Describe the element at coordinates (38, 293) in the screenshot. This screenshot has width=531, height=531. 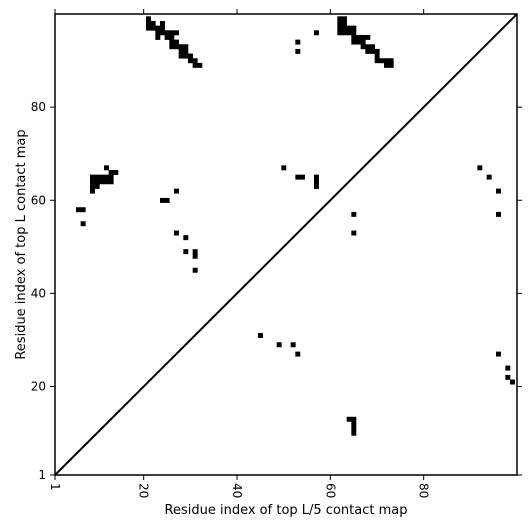
I see `y-tick-label: 40` at that location.